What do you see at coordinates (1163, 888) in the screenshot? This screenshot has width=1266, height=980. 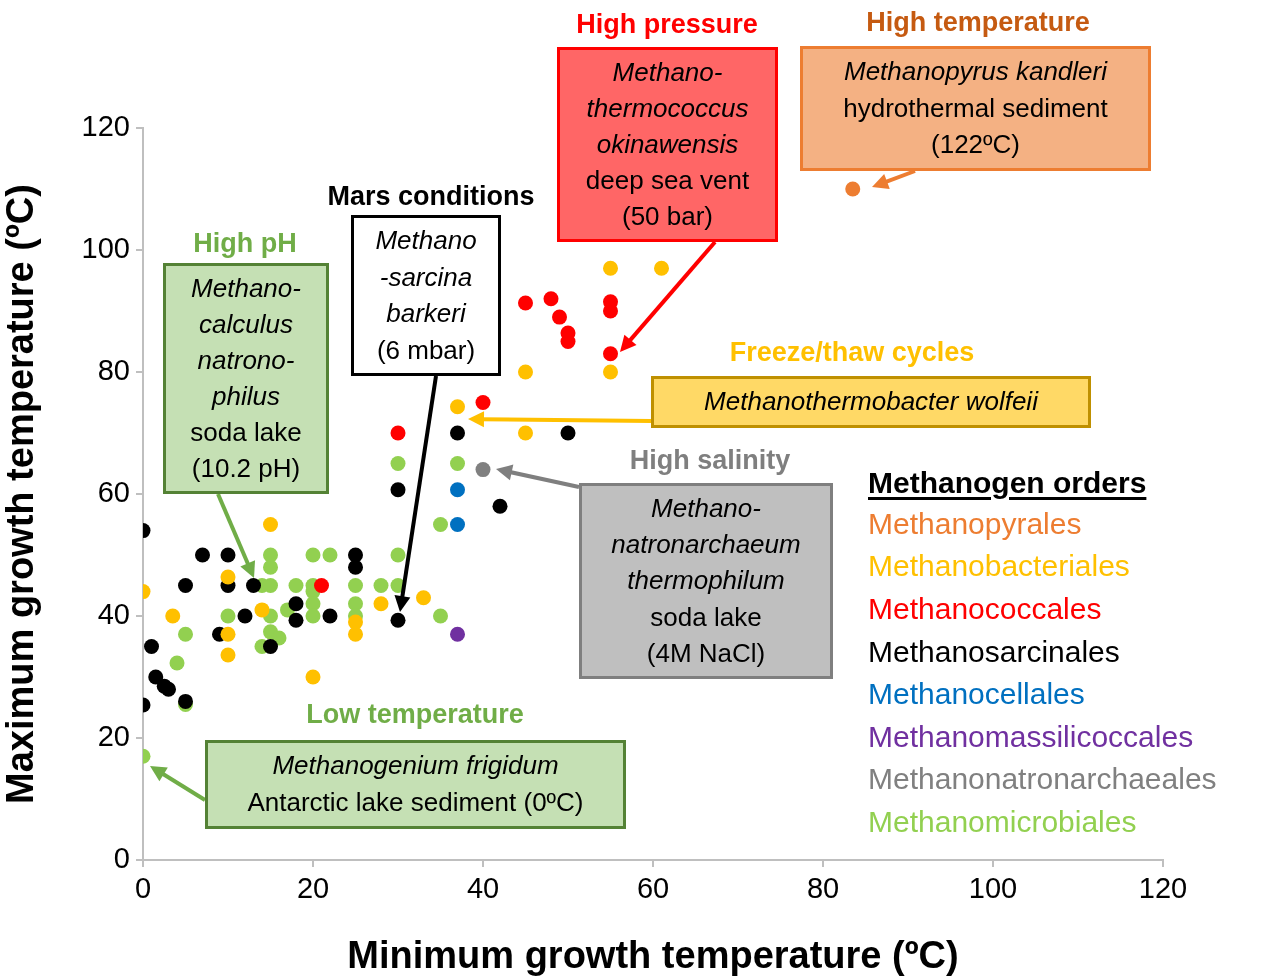 I see `x-tick-label: 120` at bounding box center [1163, 888].